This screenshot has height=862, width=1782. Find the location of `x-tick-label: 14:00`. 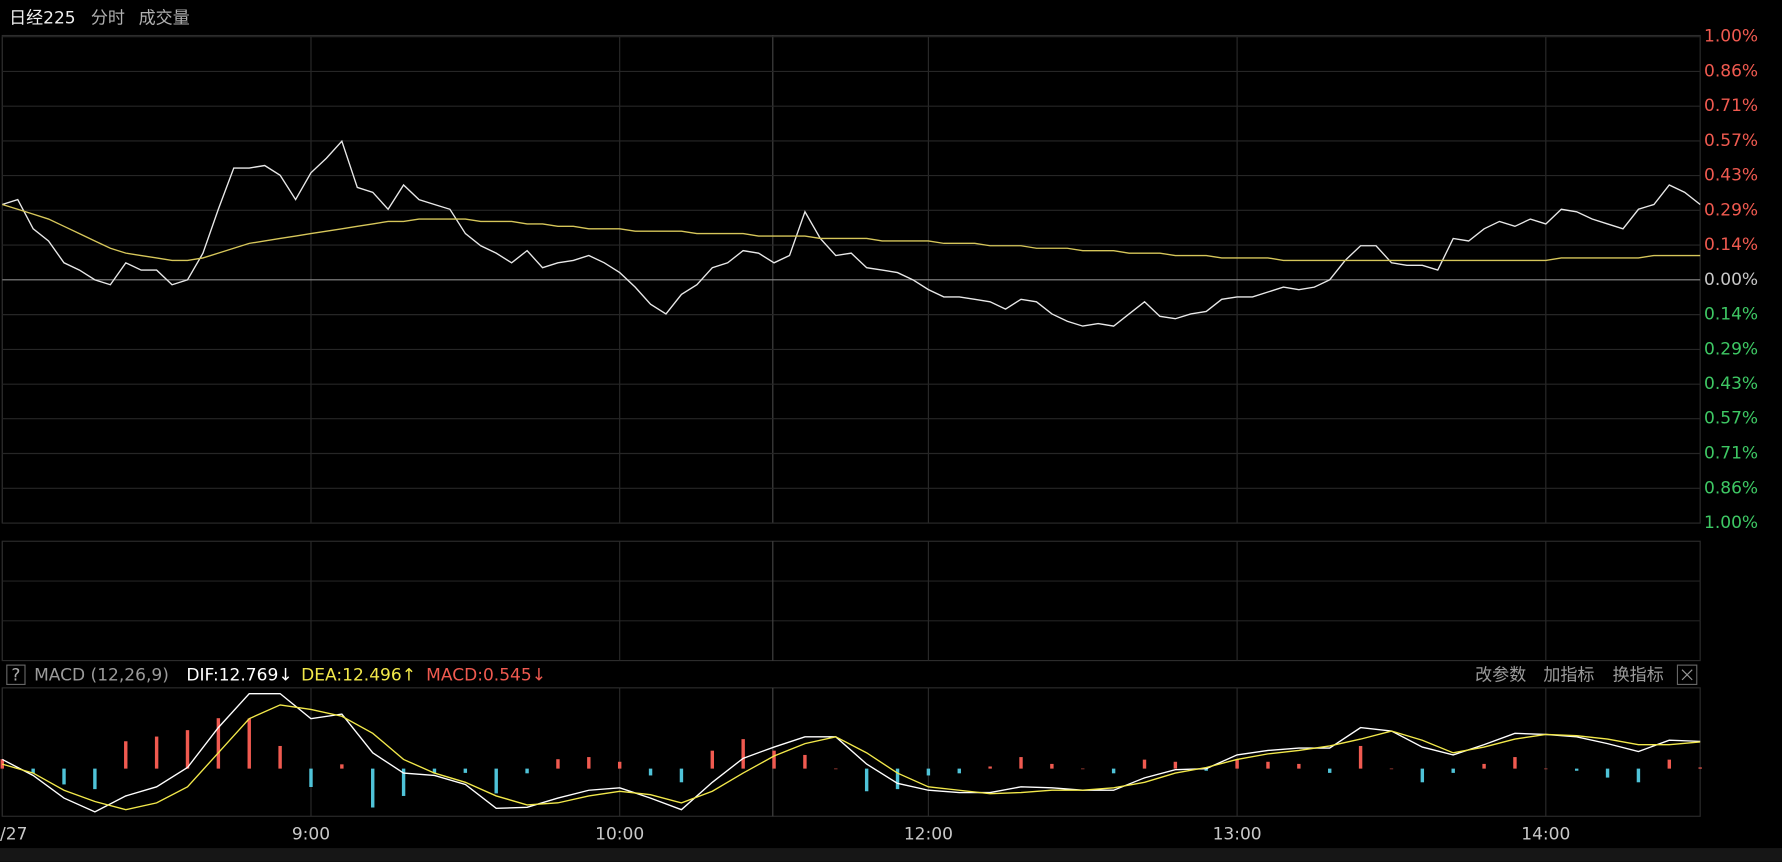

x-tick-label: 14:00 is located at coordinates (1545, 834).